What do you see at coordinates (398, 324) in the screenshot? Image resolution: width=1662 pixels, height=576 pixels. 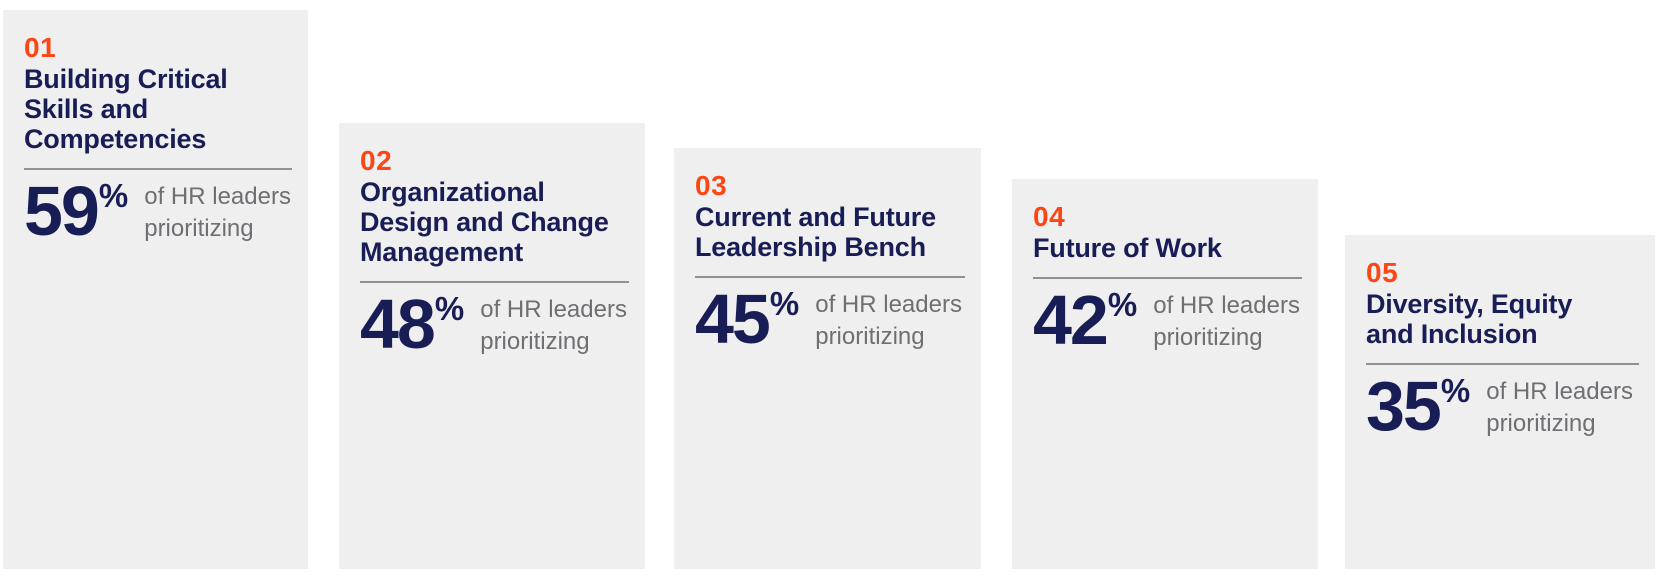 I see `stat-value: 48` at bounding box center [398, 324].